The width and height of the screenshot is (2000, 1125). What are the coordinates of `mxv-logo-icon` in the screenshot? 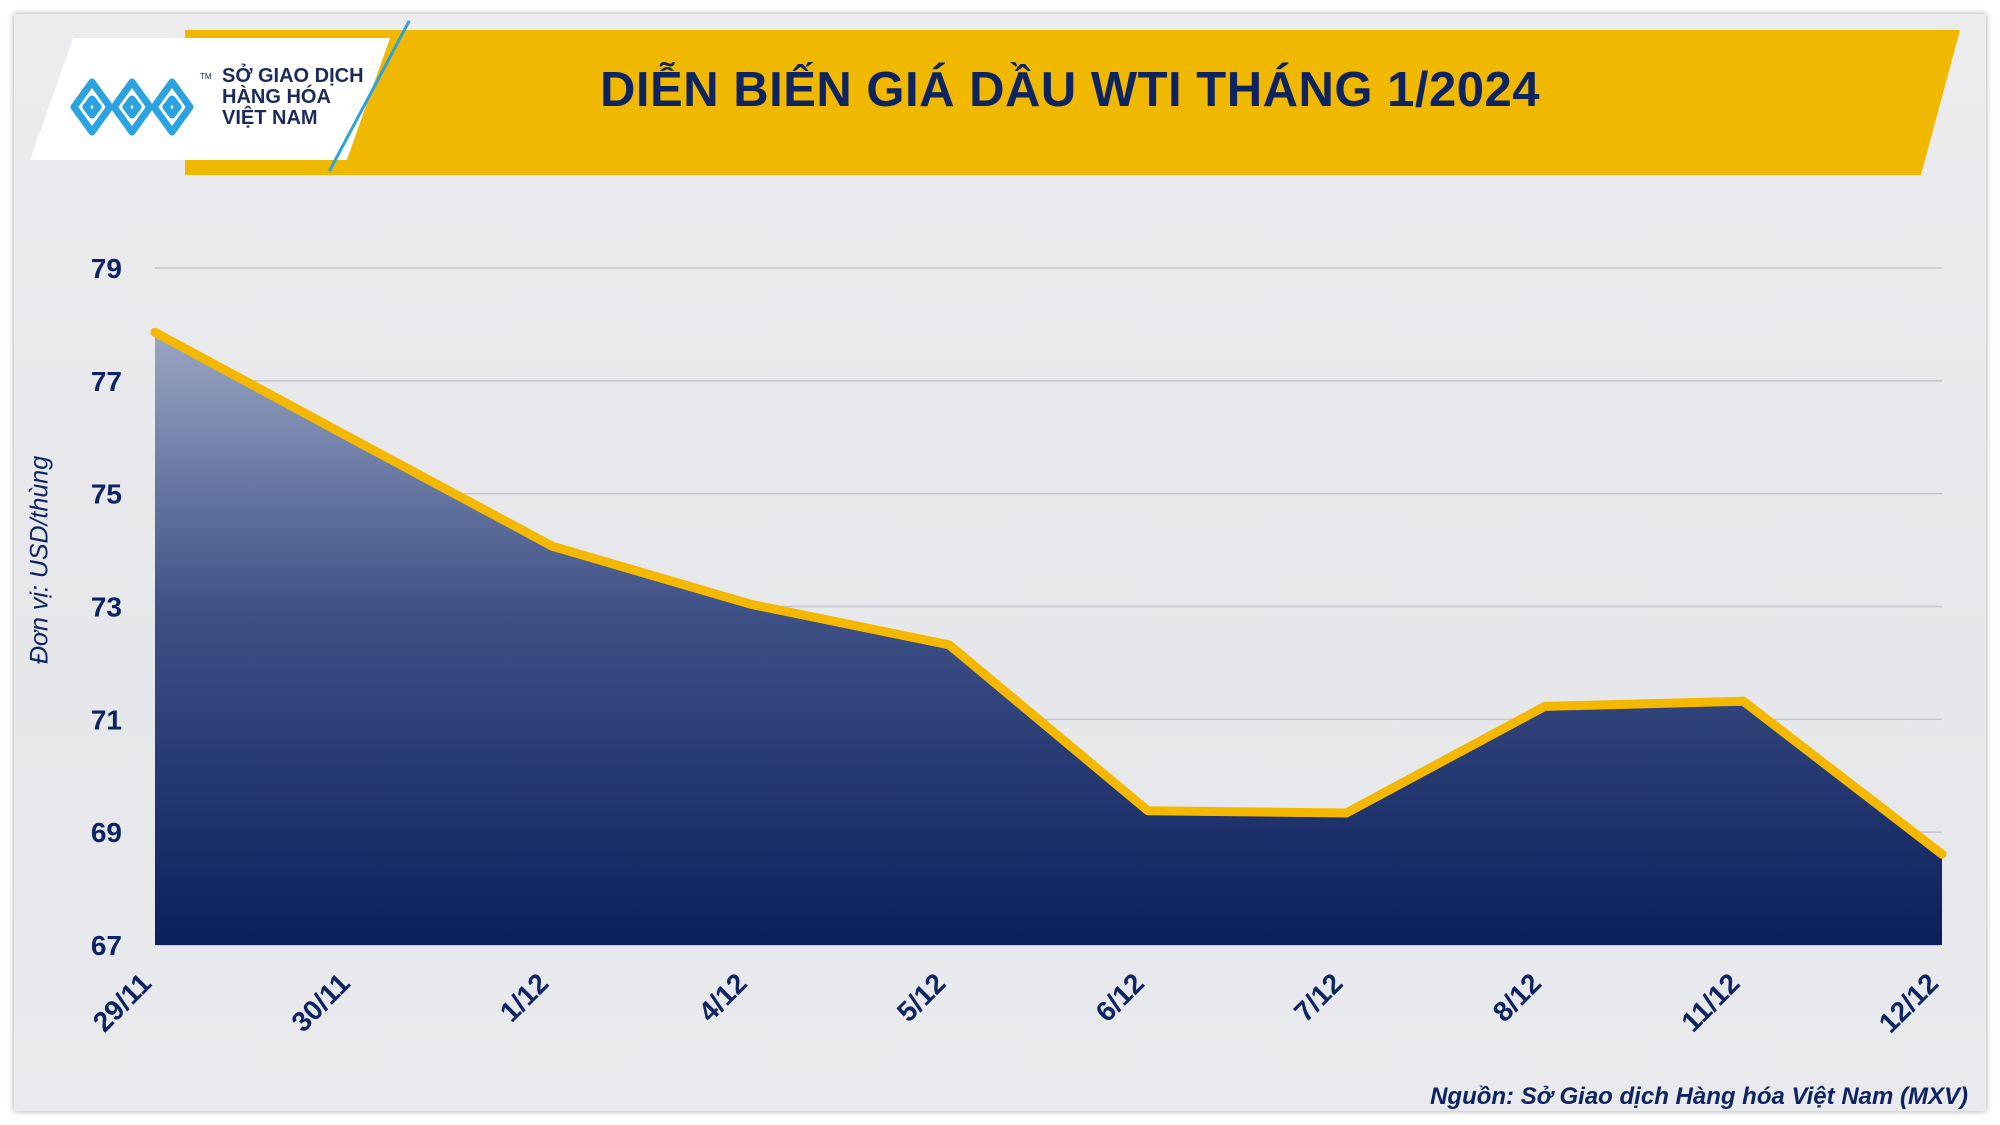 It's located at (132, 107).